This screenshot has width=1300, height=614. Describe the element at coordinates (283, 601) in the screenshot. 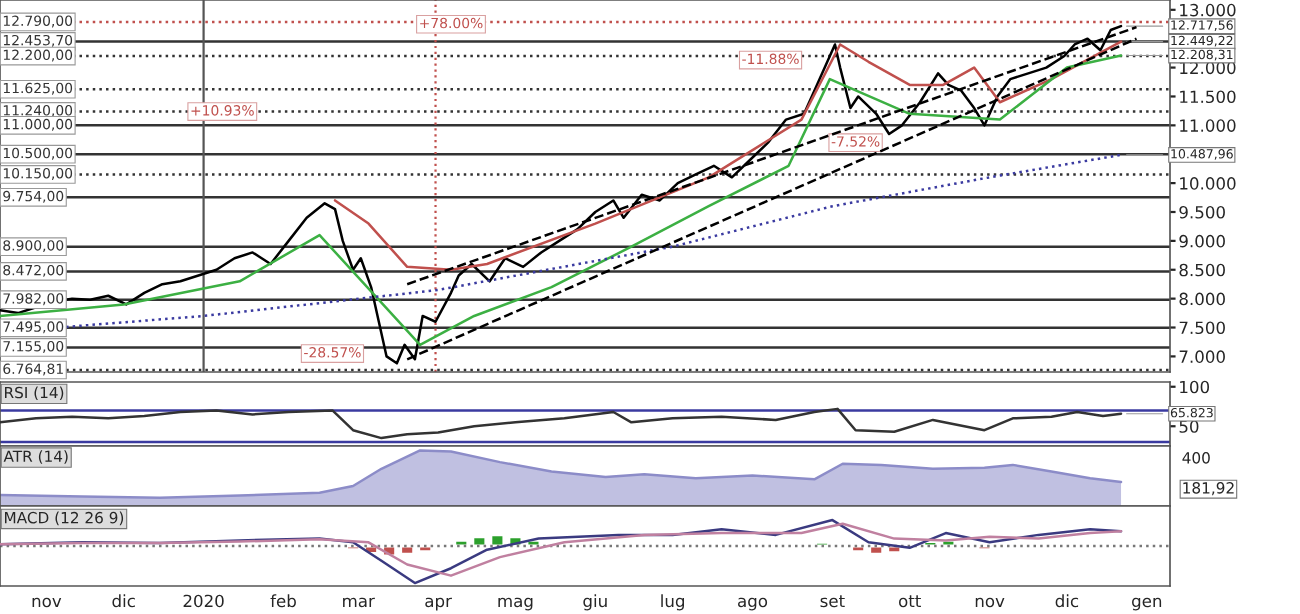

I see `x-tick-label: feb` at that location.